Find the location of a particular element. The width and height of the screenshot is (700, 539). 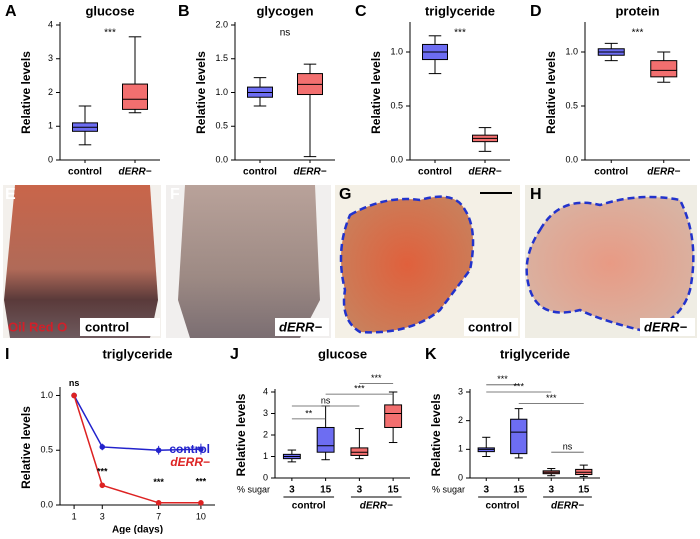

panel-letter: A is located at coordinates (11, 11).